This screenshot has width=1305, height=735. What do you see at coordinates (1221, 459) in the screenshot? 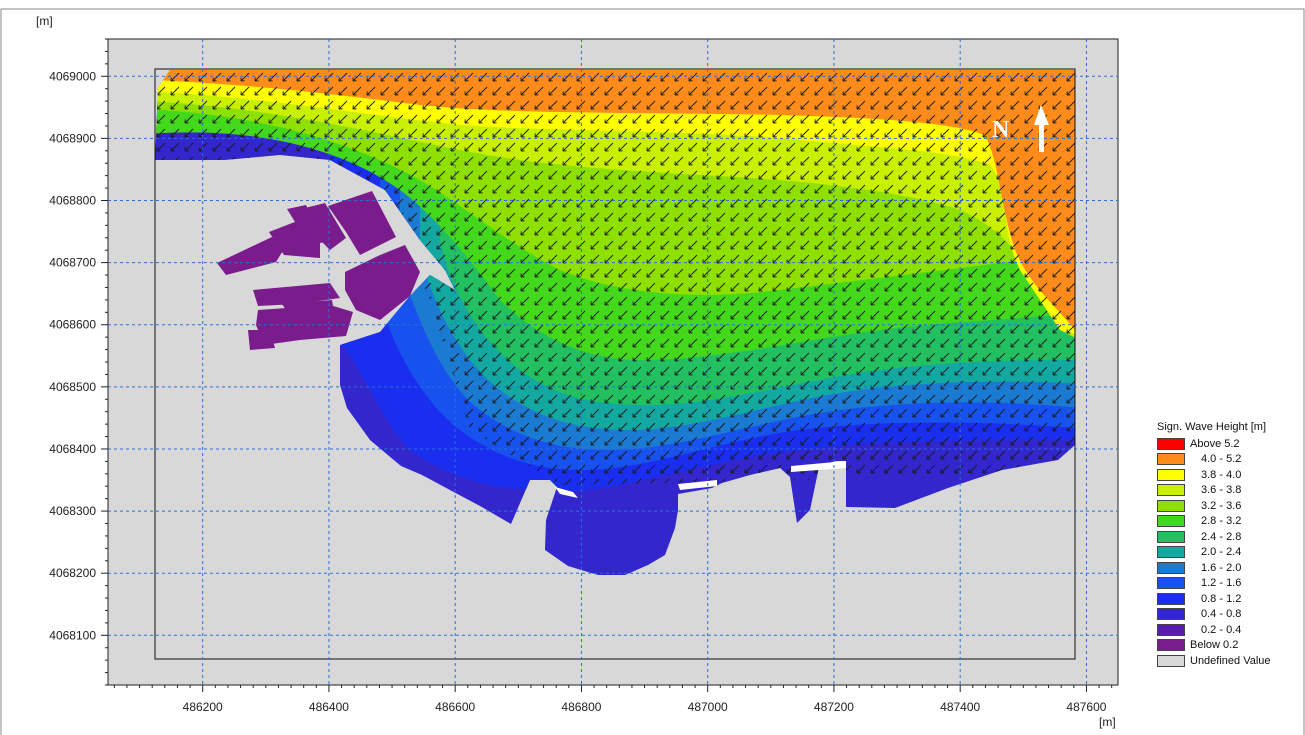
I see `legend-label: 4.0 - 5.2` at bounding box center [1221, 459].